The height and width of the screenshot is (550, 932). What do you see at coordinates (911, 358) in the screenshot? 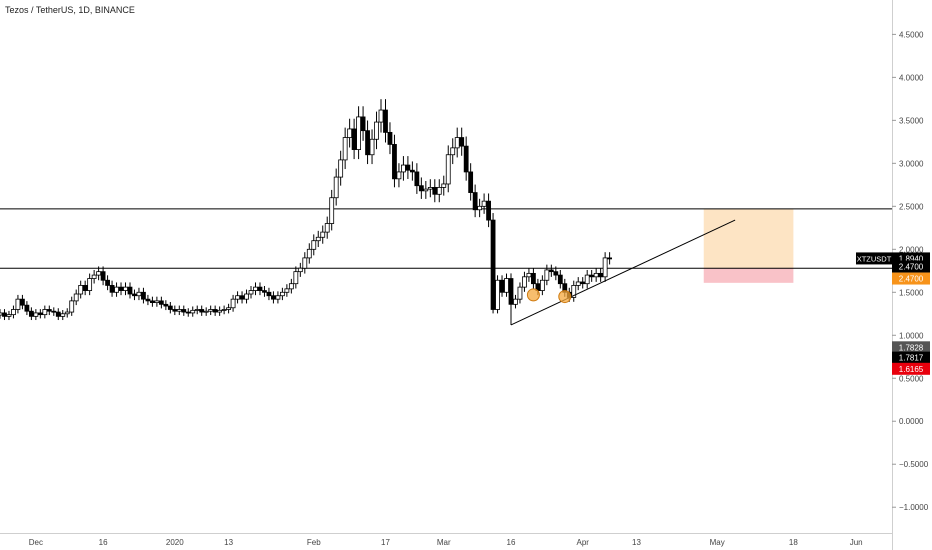
I see `price-badge-value: 1.7817` at bounding box center [911, 358].